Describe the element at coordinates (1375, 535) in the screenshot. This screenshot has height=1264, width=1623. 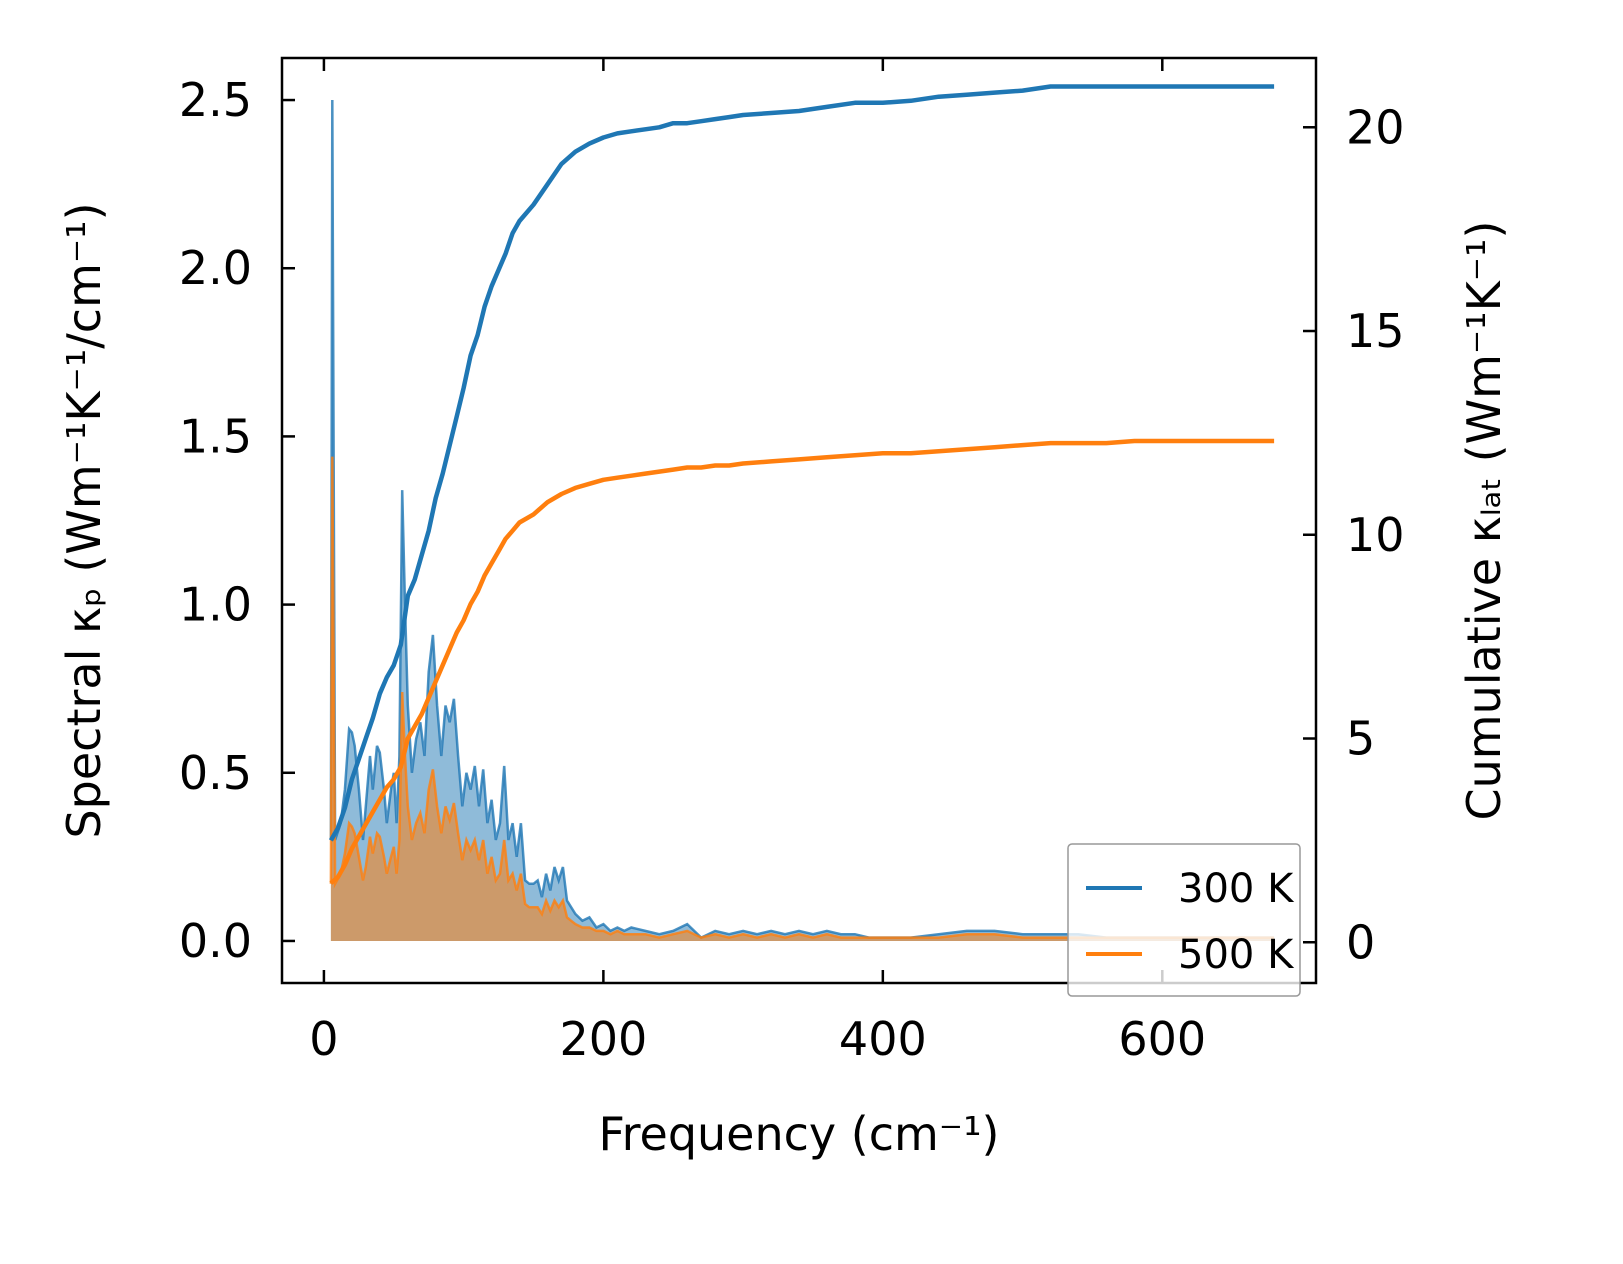
I see `y-right-tick-label-2: 10` at that location.